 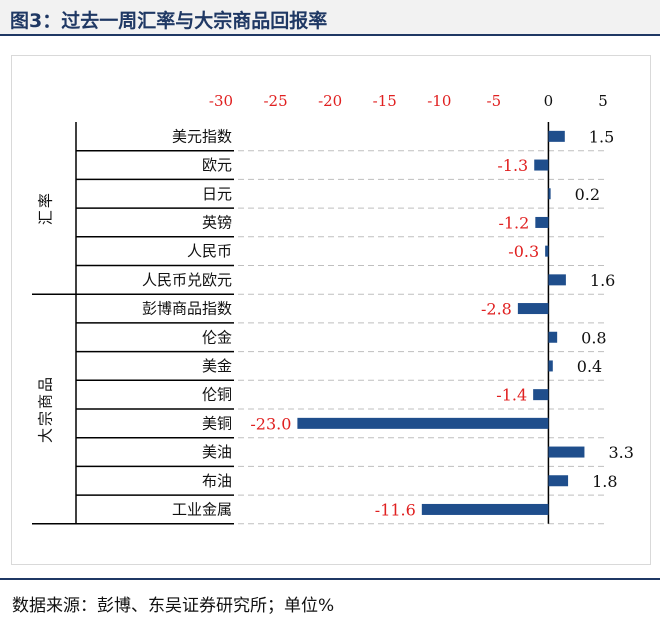 I want to click on footer-divider, so click(x=330, y=579).